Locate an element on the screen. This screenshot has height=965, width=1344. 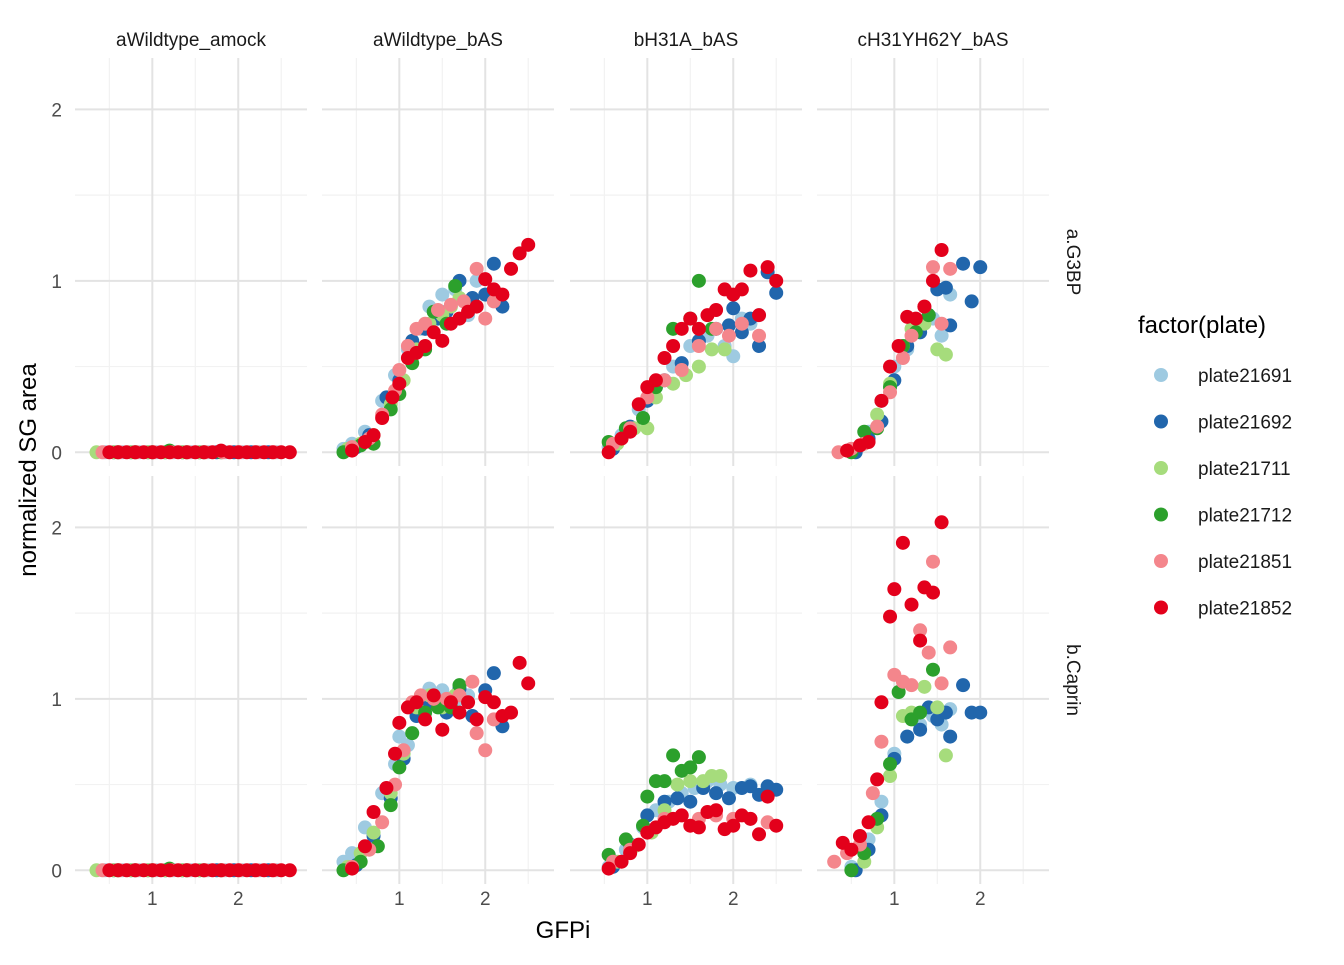
legend-label: plate21691 is located at coordinates (1245, 376).